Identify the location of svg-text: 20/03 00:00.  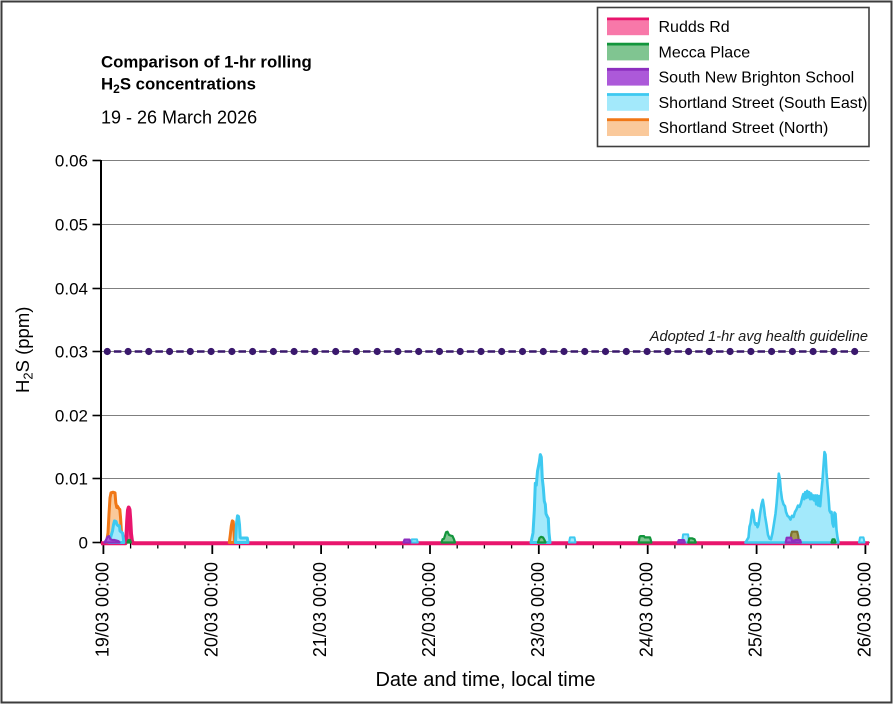
(211, 609).